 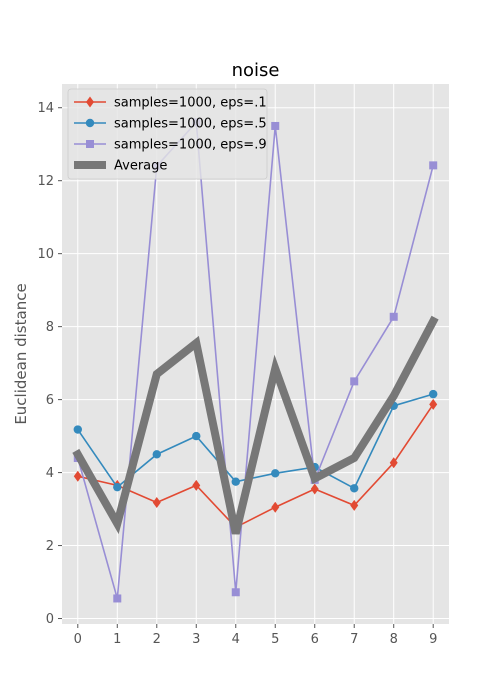 What do you see at coordinates (275, 639) in the screenshot?
I see `x-tick-label: 5` at bounding box center [275, 639].